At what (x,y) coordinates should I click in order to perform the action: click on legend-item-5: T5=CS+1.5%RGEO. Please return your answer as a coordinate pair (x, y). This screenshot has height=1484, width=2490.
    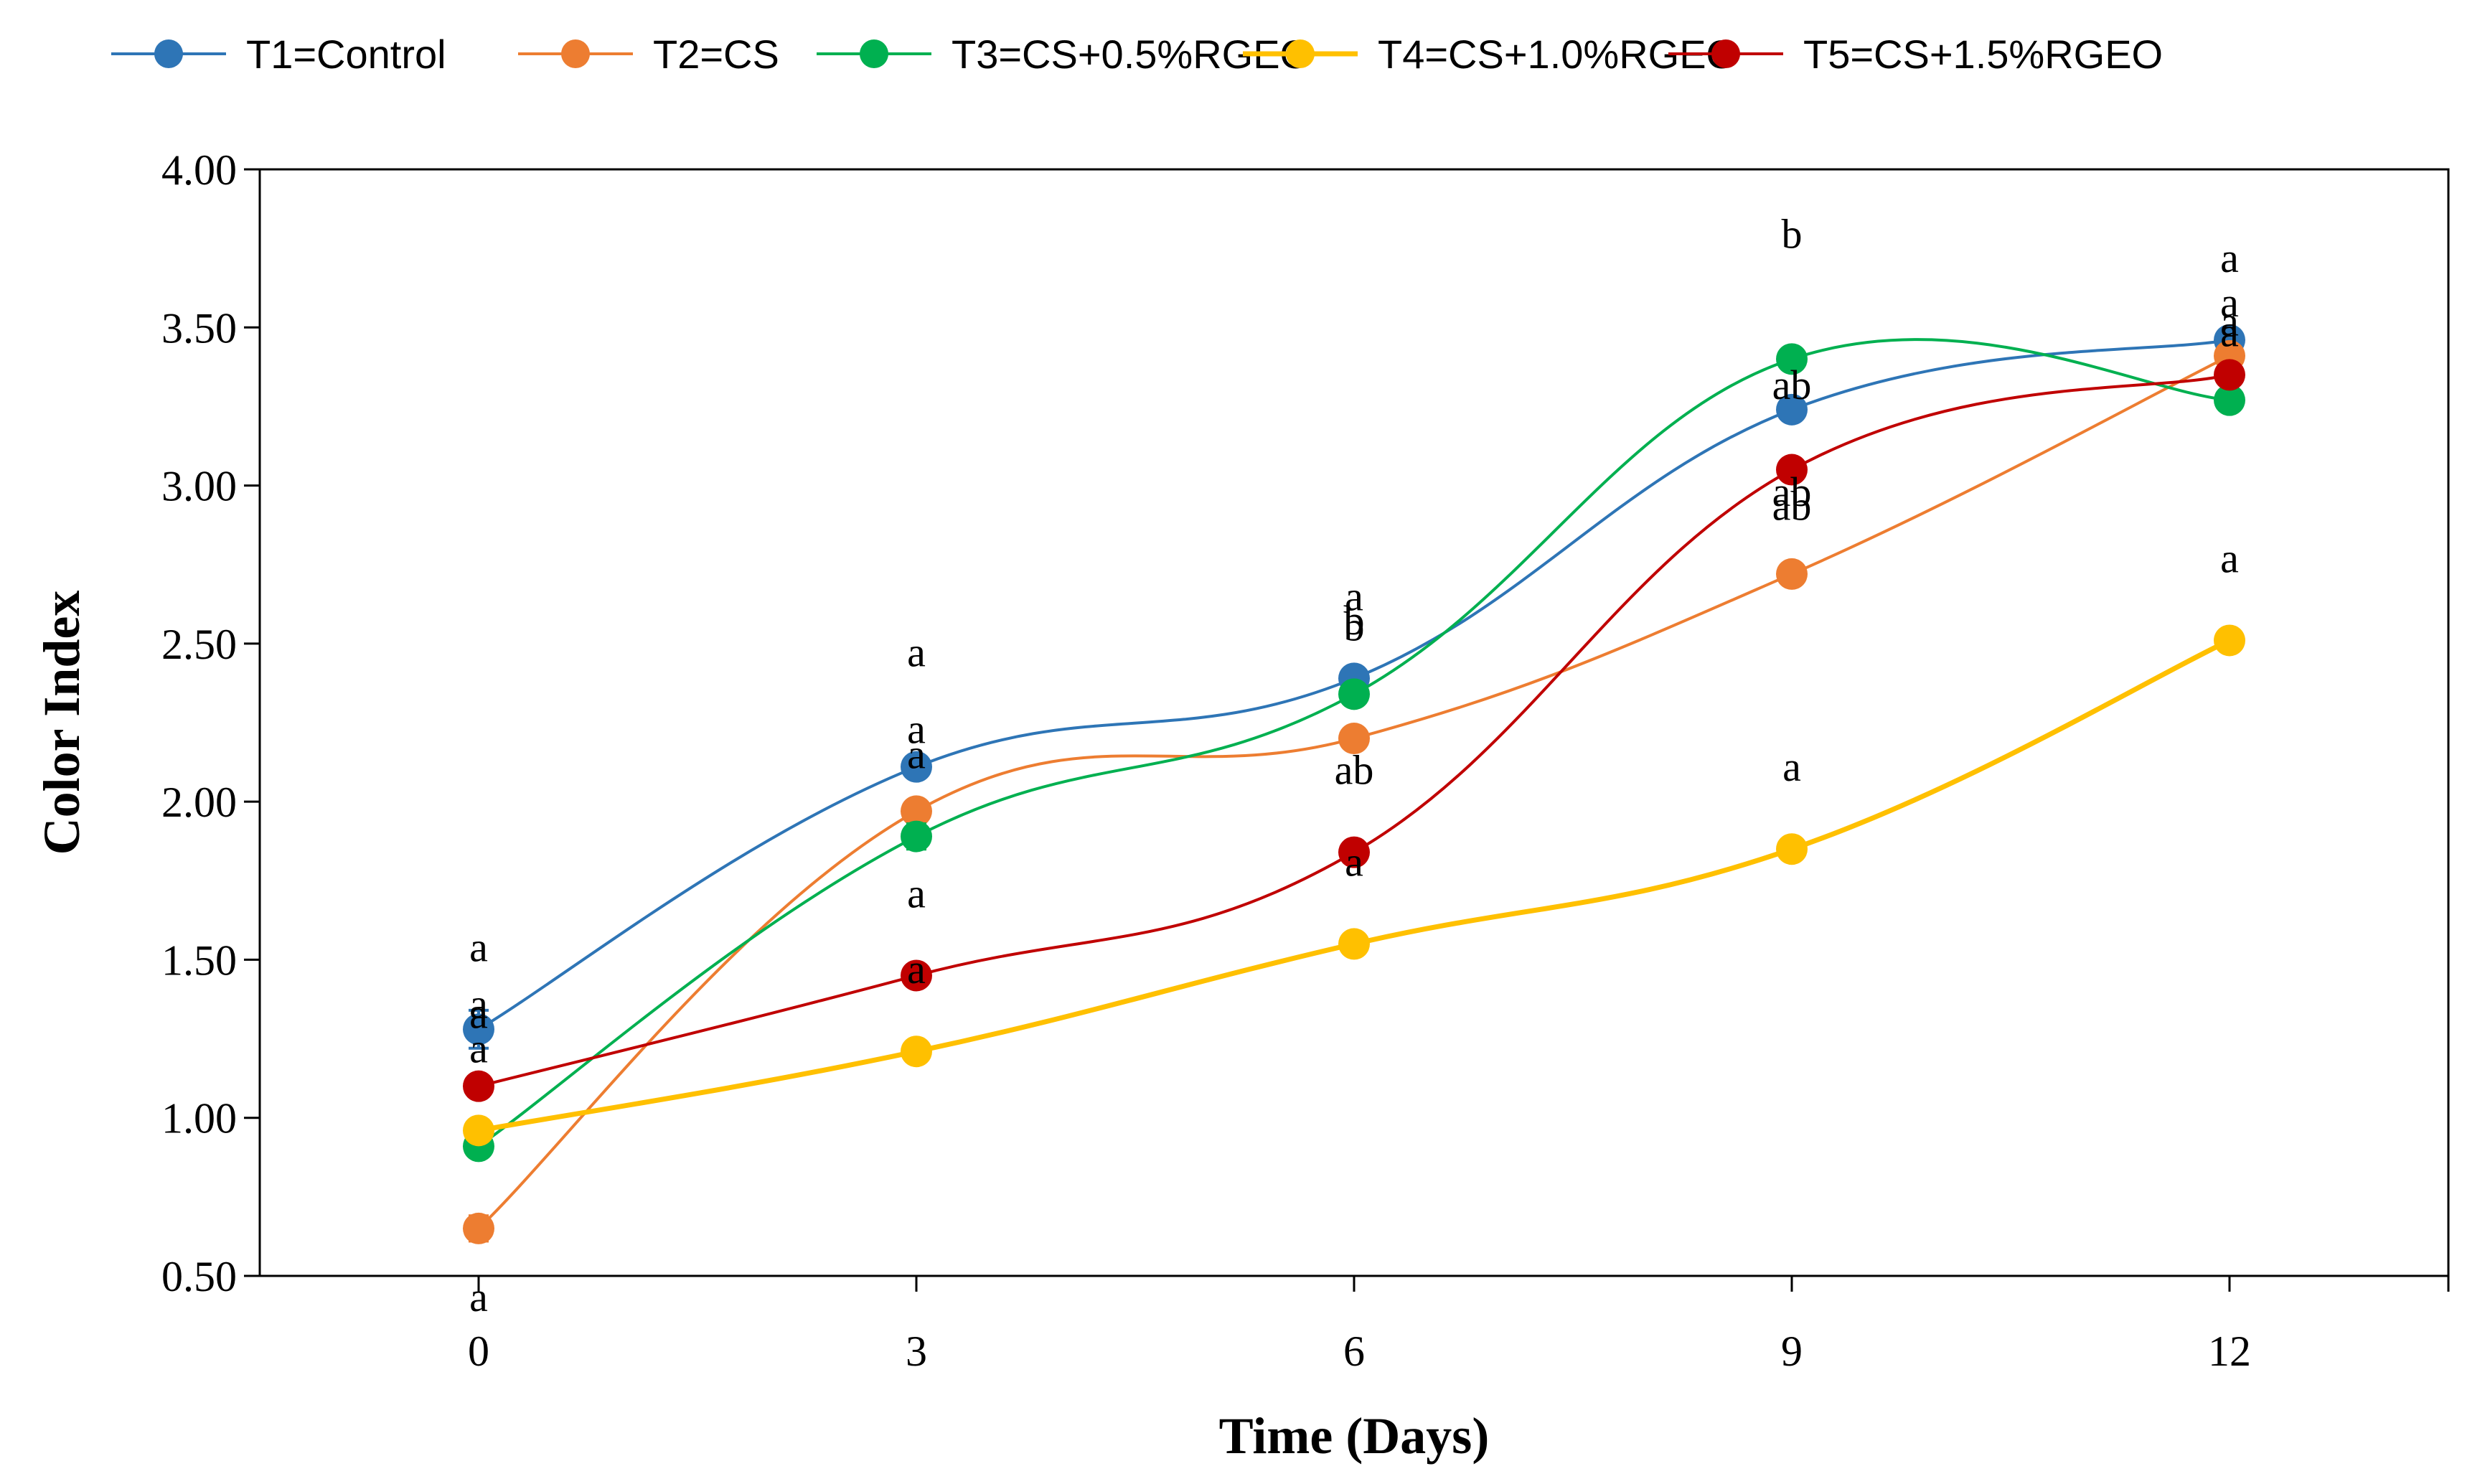
    Looking at the image, I should click on (1915, 54).